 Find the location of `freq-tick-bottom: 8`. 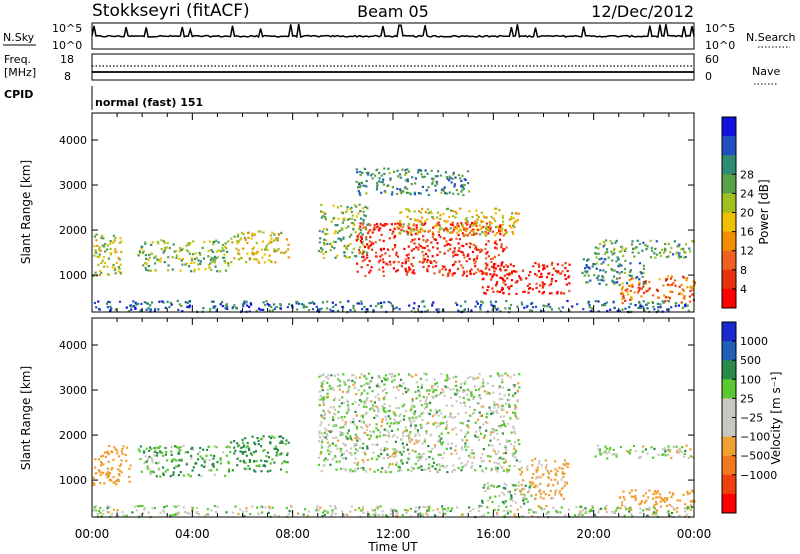

freq-tick-bottom: 8 is located at coordinates (67, 76).